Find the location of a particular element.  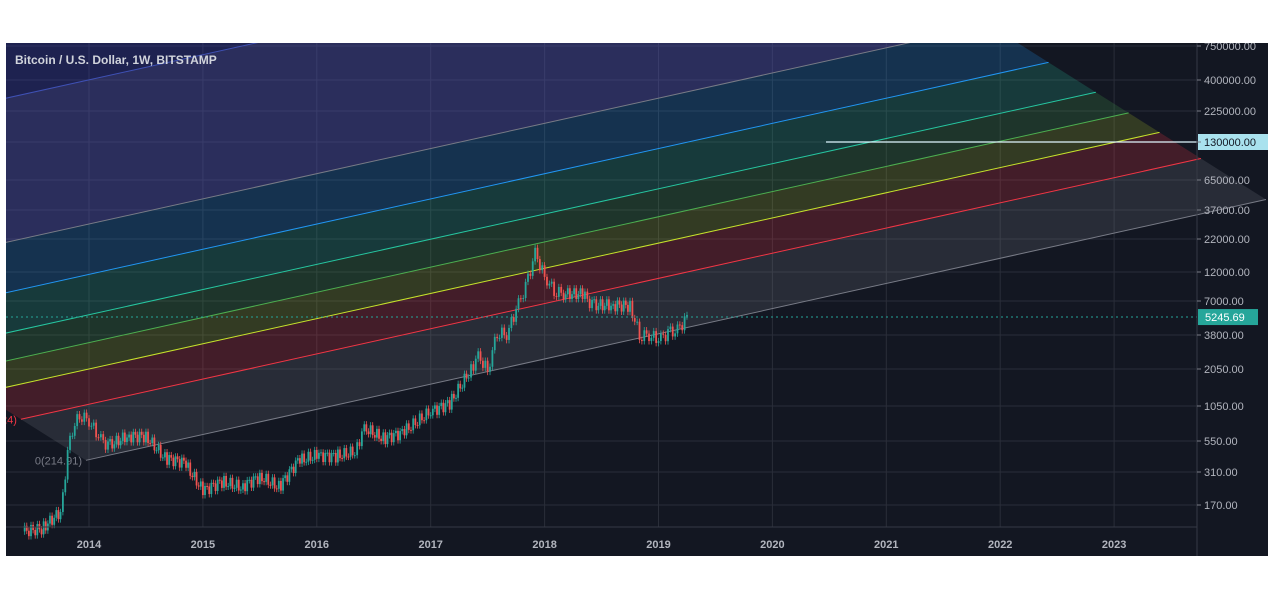

x-tick-label: 2014 is located at coordinates (89, 545).